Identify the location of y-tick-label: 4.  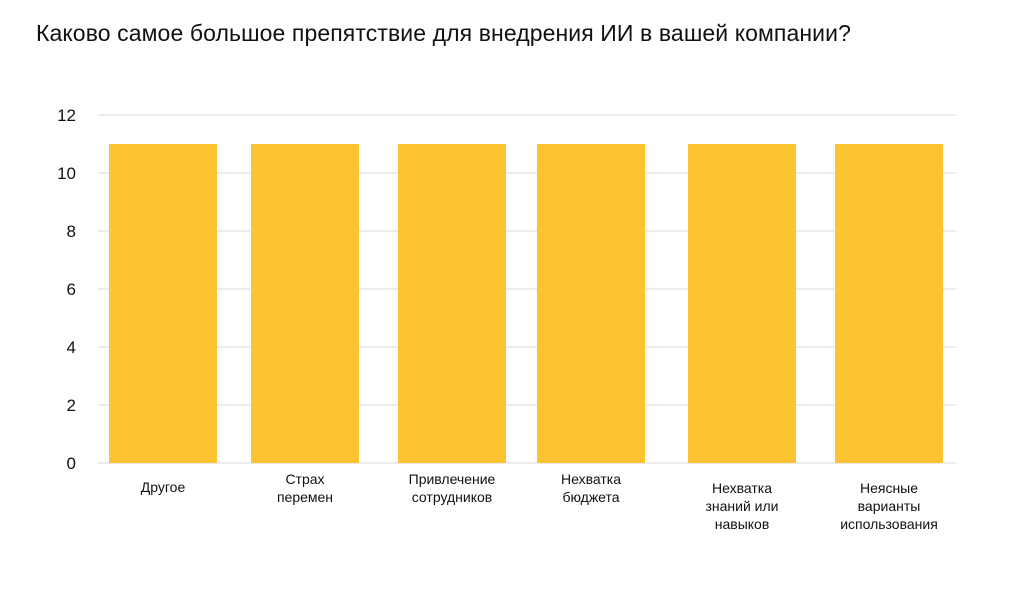
(71, 347).